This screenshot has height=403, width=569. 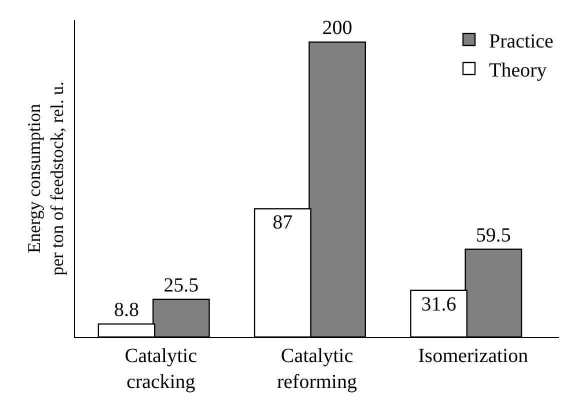 What do you see at coordinates (181, 285) in the screenshot?
I see `data-label: 25.5` at bounding box center [181, 285].